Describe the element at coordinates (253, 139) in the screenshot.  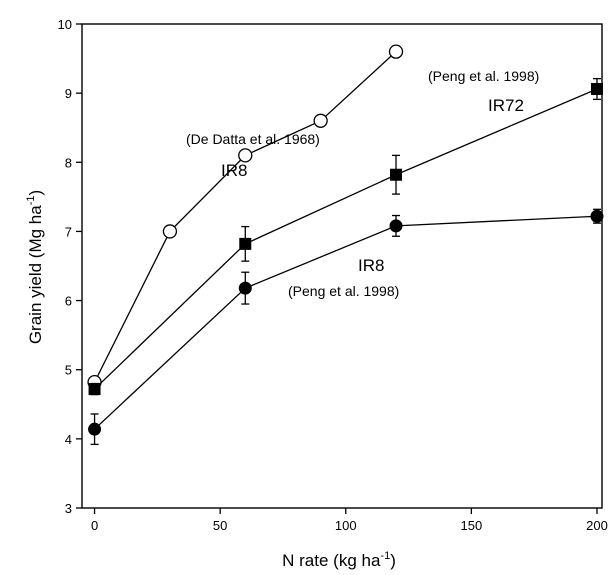
I see `annotation-de-datta-1968: (De Datta et al. 1968)` at that location.